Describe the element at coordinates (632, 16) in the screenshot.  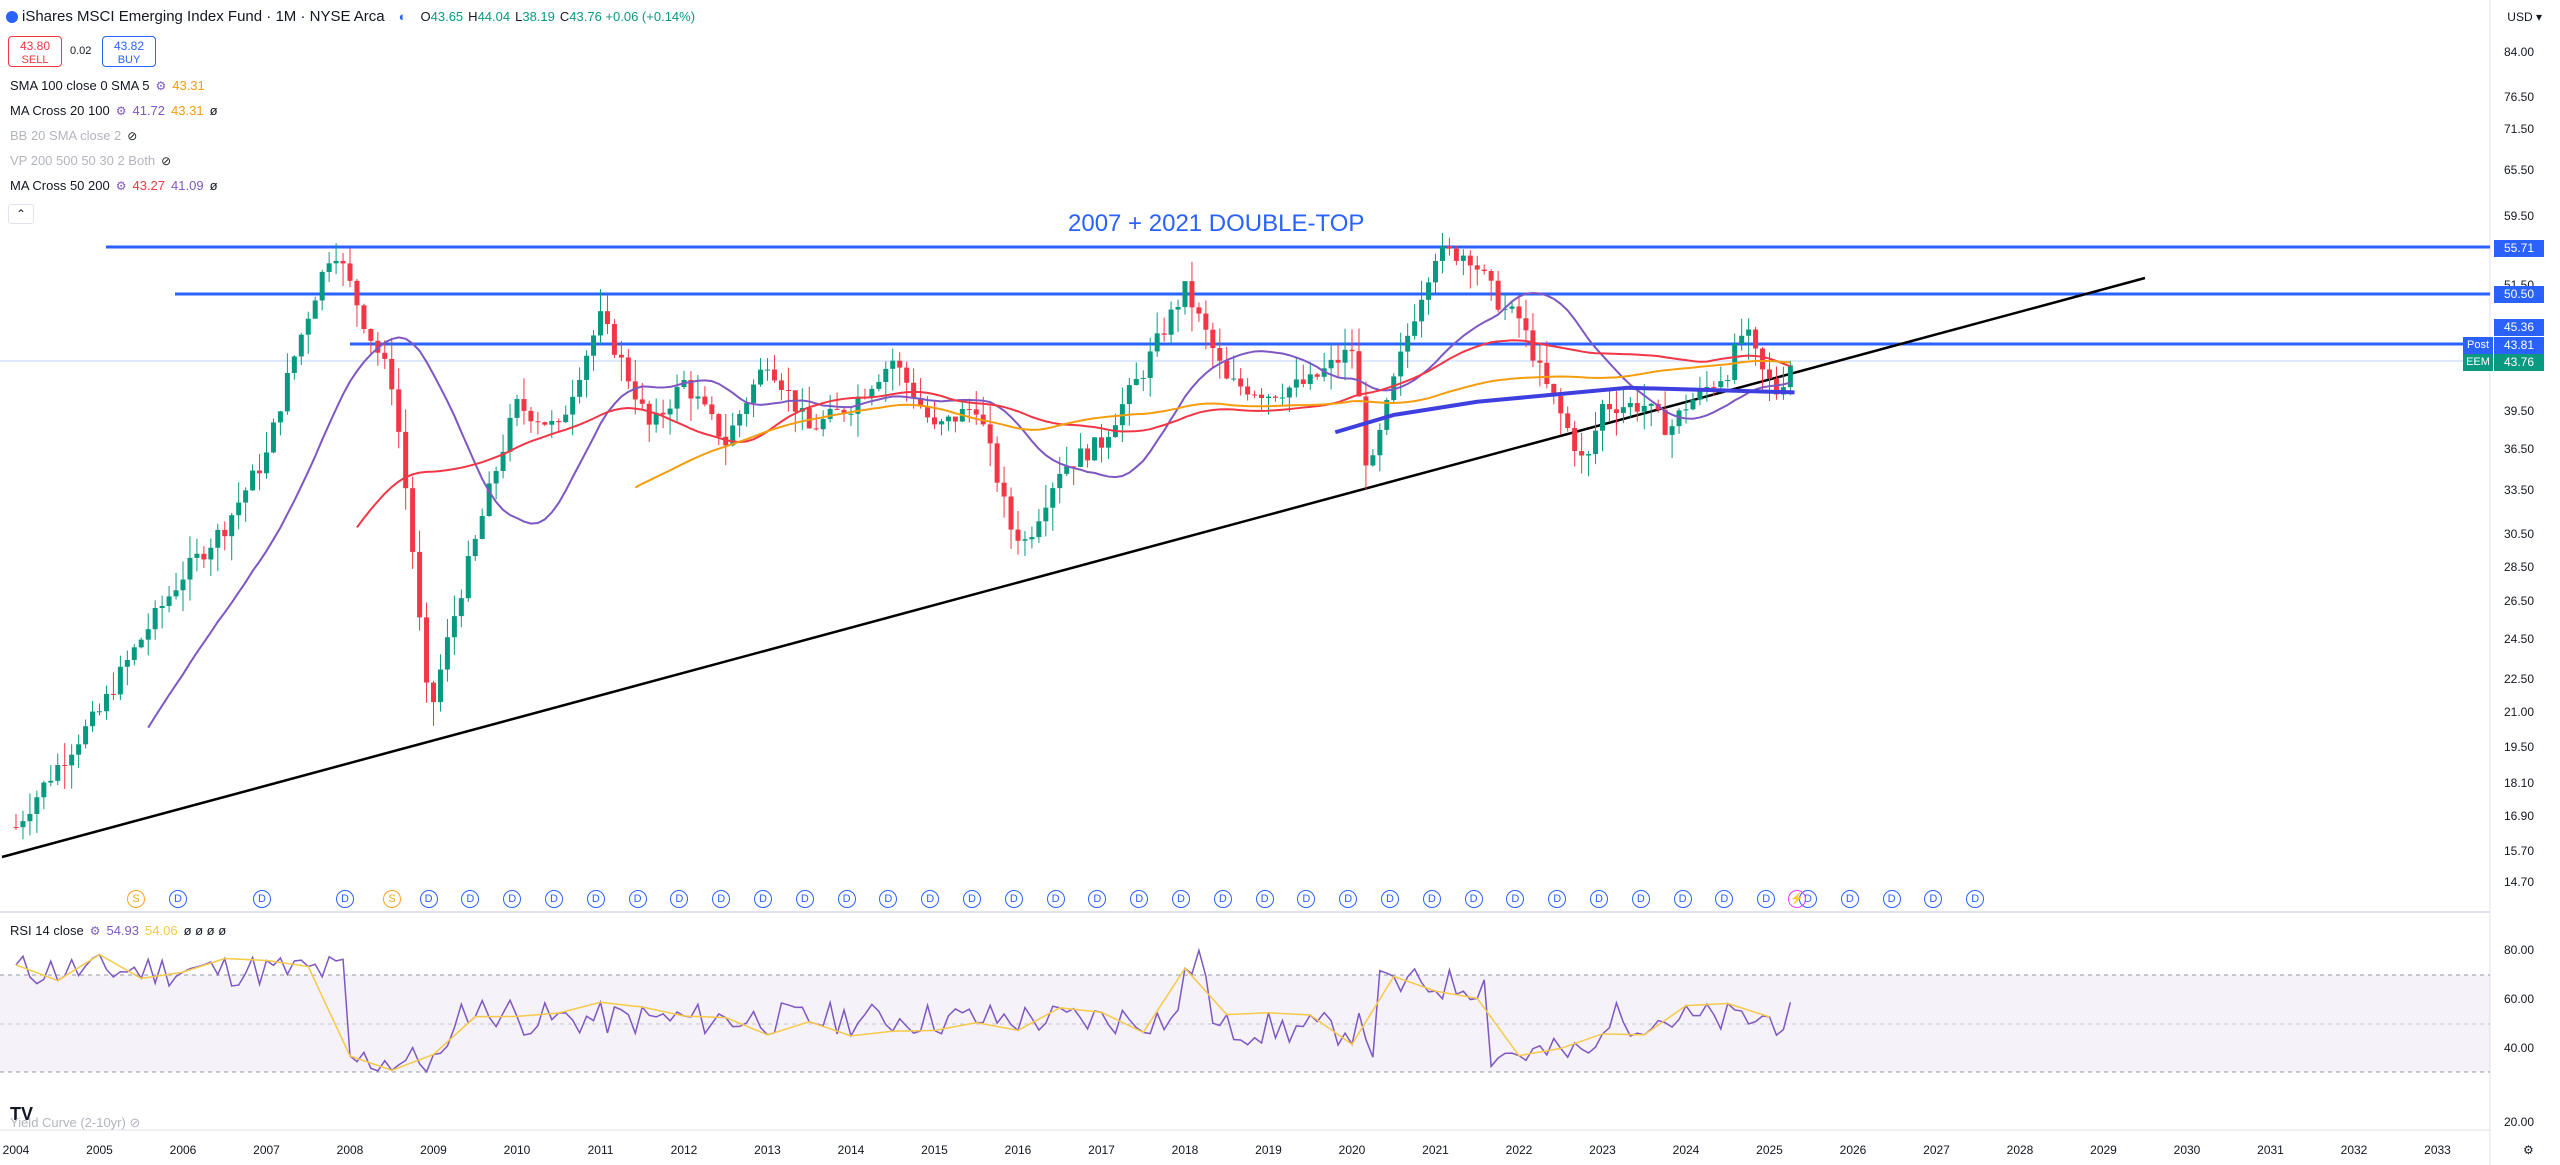
I see `ohlc-value: 43.76 +0.06 (+0.14%)` at that location.